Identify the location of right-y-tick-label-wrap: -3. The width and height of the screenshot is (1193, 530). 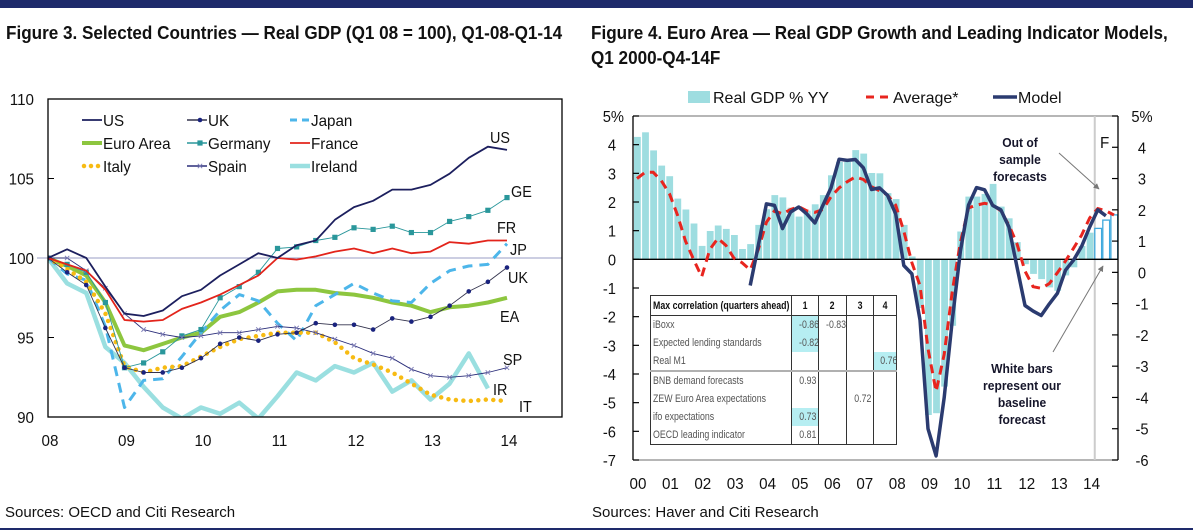
(1141, 368).